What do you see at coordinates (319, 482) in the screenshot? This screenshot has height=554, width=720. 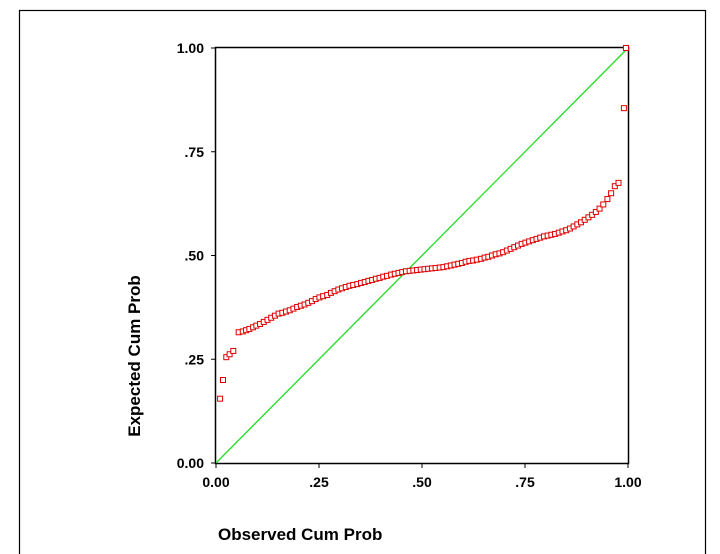 I see `x-tick-label: .25` at bounding box center [319, 482].